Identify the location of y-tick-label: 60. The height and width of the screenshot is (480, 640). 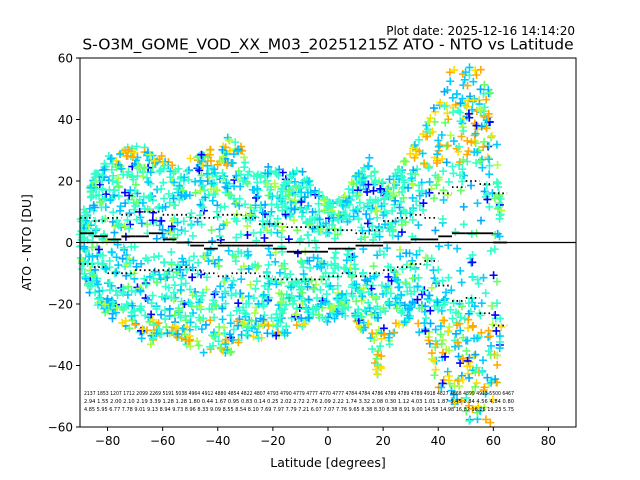
(65, 59).